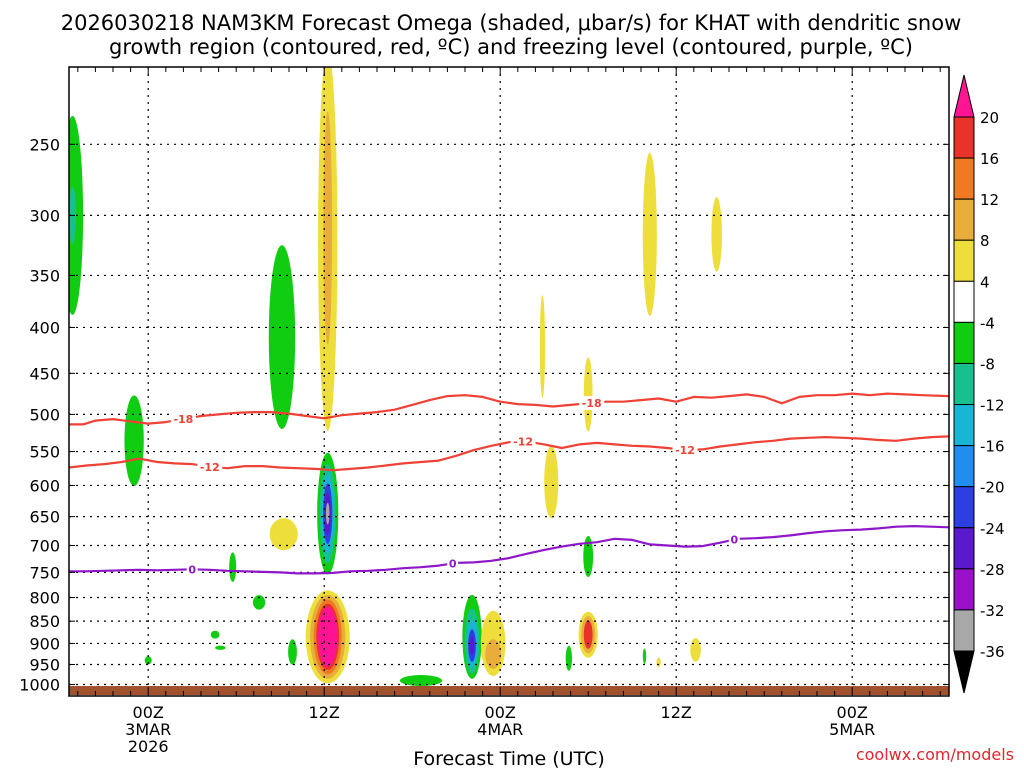 This screenshot has width=1024, height=768. What do you see at coordinates (992, 447) in the screenshot?
I see `colorbar-label: -16` at bounding box center [992, 447].